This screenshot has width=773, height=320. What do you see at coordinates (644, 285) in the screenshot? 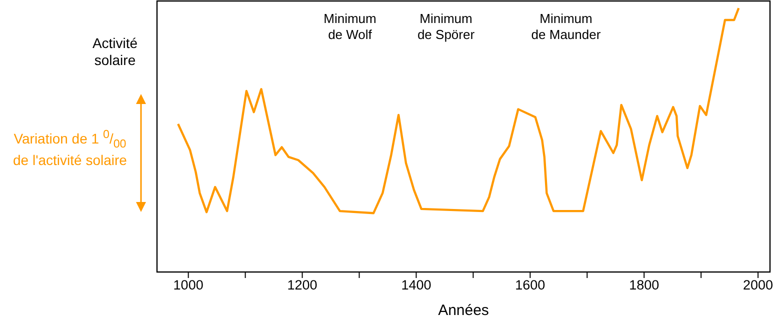
I see `x-tick-label: 1800` at bounding box center [644, 285].